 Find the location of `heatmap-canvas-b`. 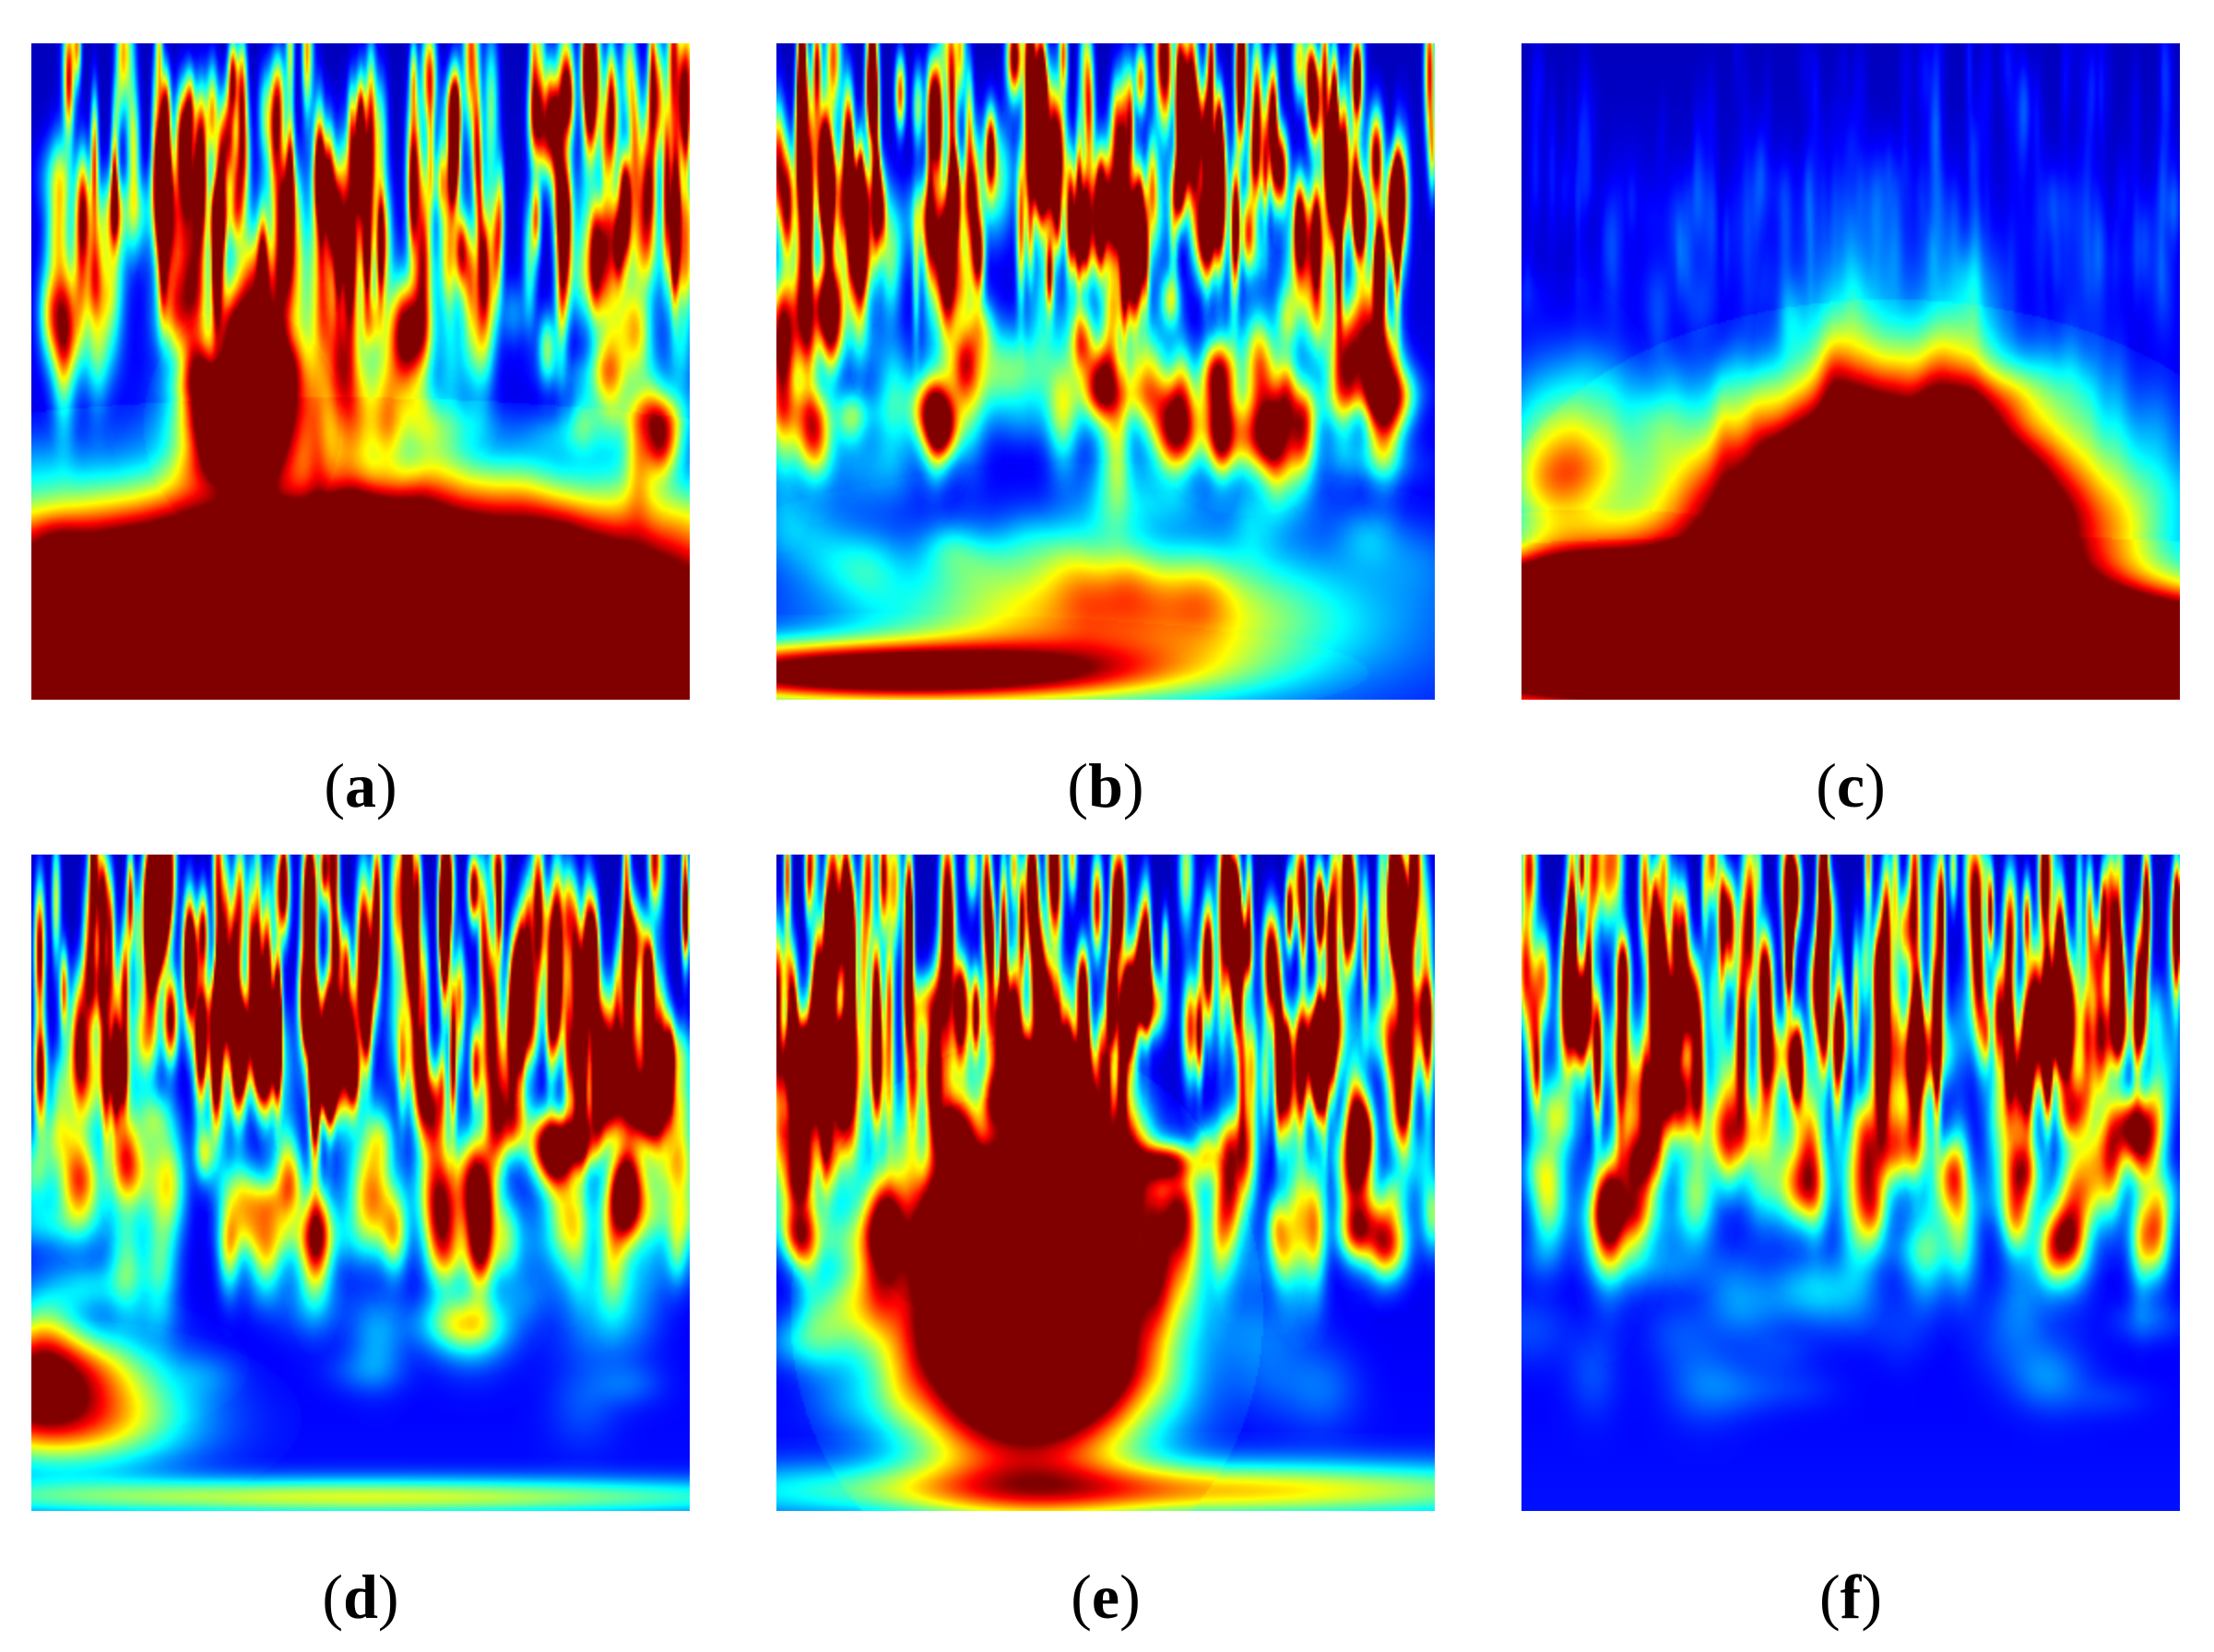

heatmap-canvas-b is located at coordinates (1105, 371).